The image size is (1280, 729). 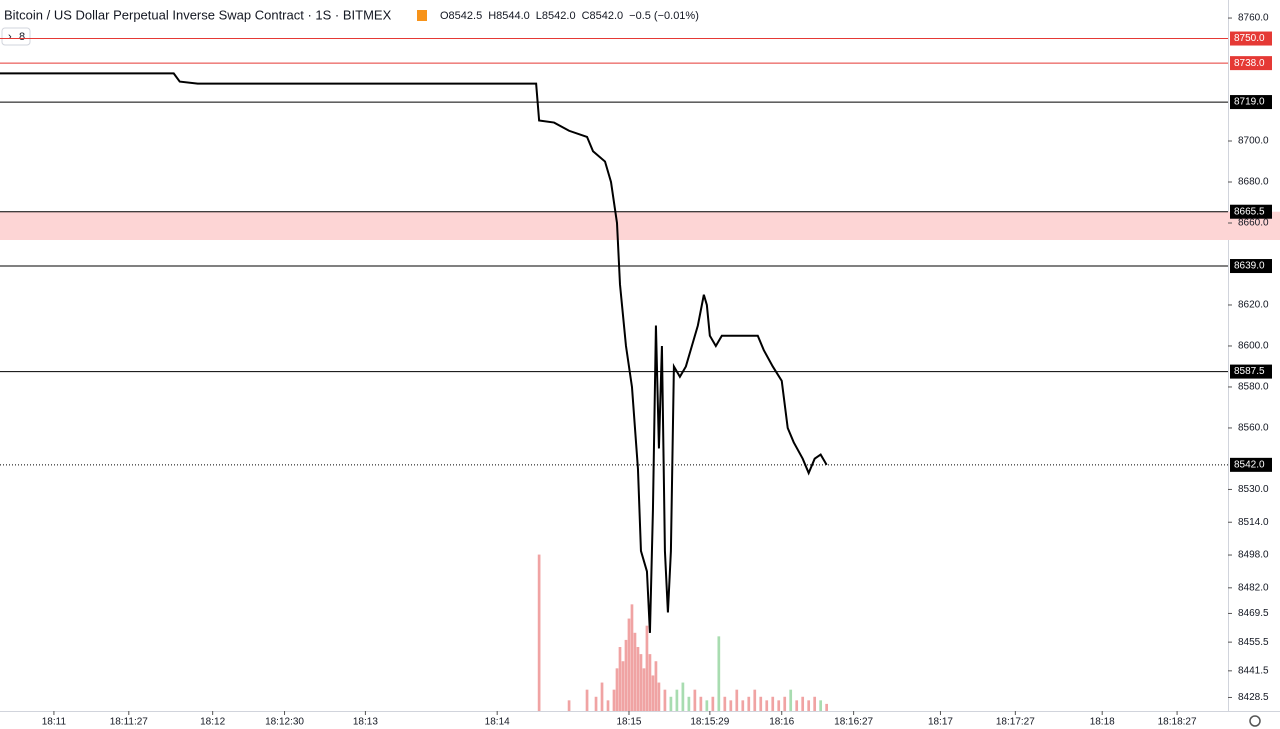 I want to click on ohlc-value: L8542.0, so click(x=556, y=16).